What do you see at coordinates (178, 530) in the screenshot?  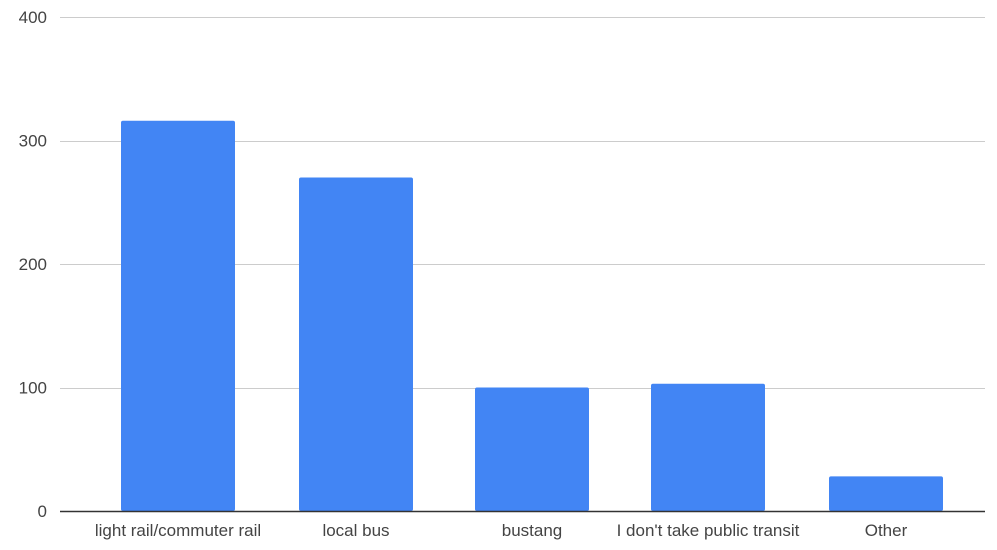 I see `x-tick-label-0: light rail/commuter rail` at bounding box center [178, 530].